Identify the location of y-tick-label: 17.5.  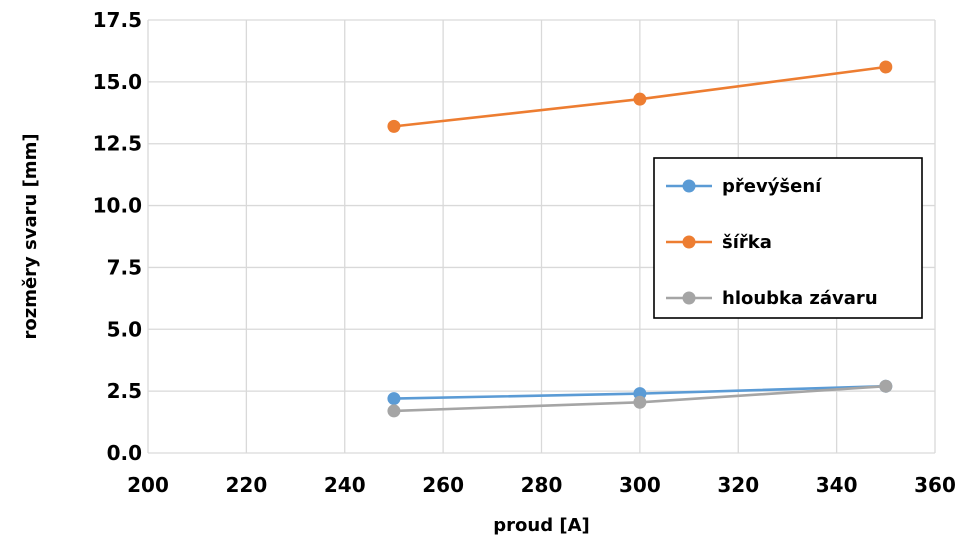
(117, 20).